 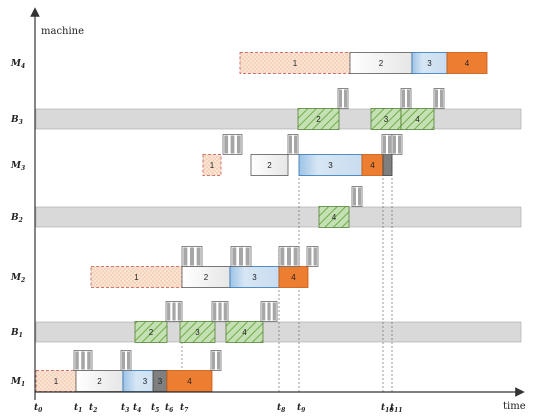 I want to click on tick-label-t7: t7, so click(x=184, y=408).